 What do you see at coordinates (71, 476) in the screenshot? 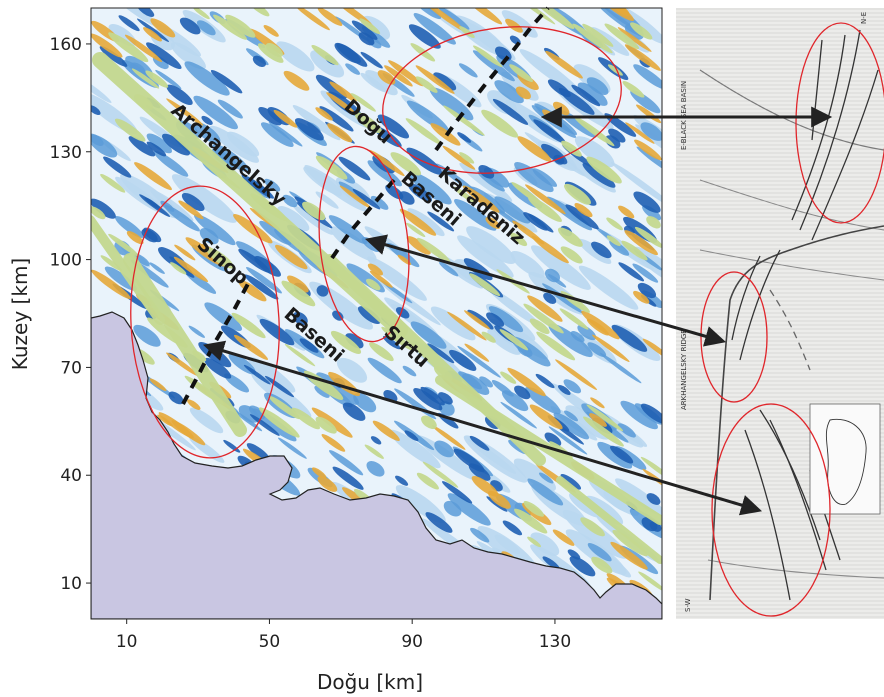
I see `y-tick-label: 40` at bounding box center [71, 476].